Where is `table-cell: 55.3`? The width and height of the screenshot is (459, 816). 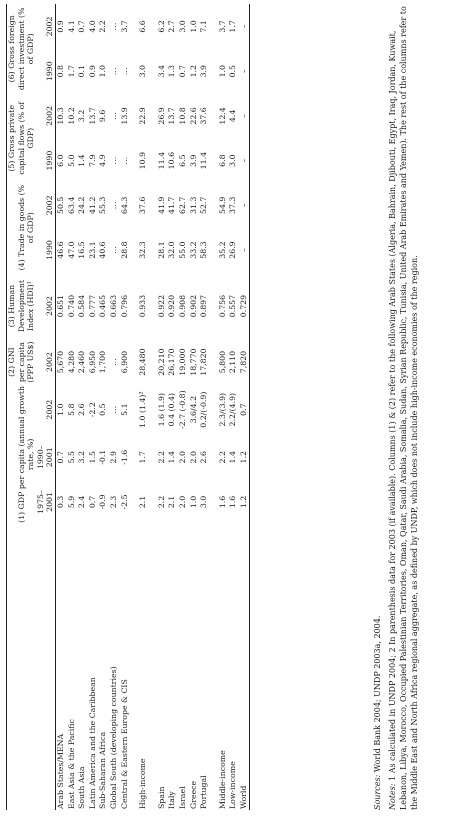 table-cell: 55.3 is located at coordinates (103, 205).